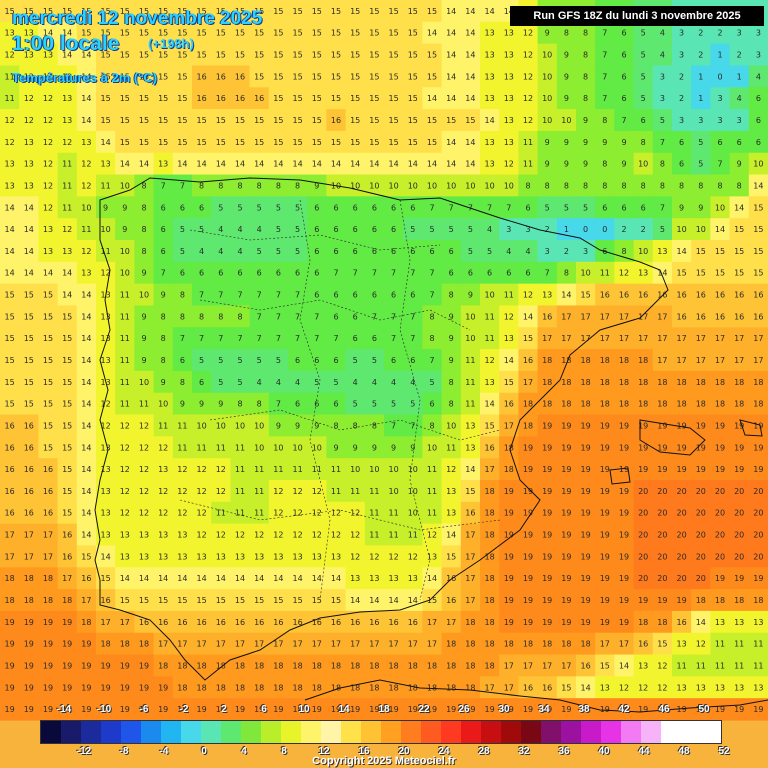 This screenshot has height=768, width=768. Describe the element at coordinates (504, 709) in the screenshot. I see `legend-tick-label: 30` at that location.